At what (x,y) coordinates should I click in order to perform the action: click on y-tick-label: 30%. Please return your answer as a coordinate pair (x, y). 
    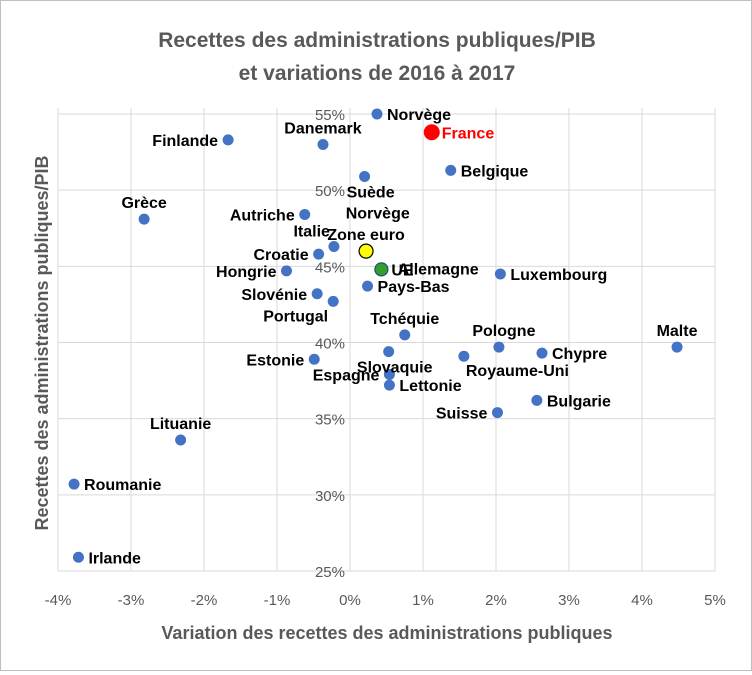
    Looking at the image, I should click on (330, 496).